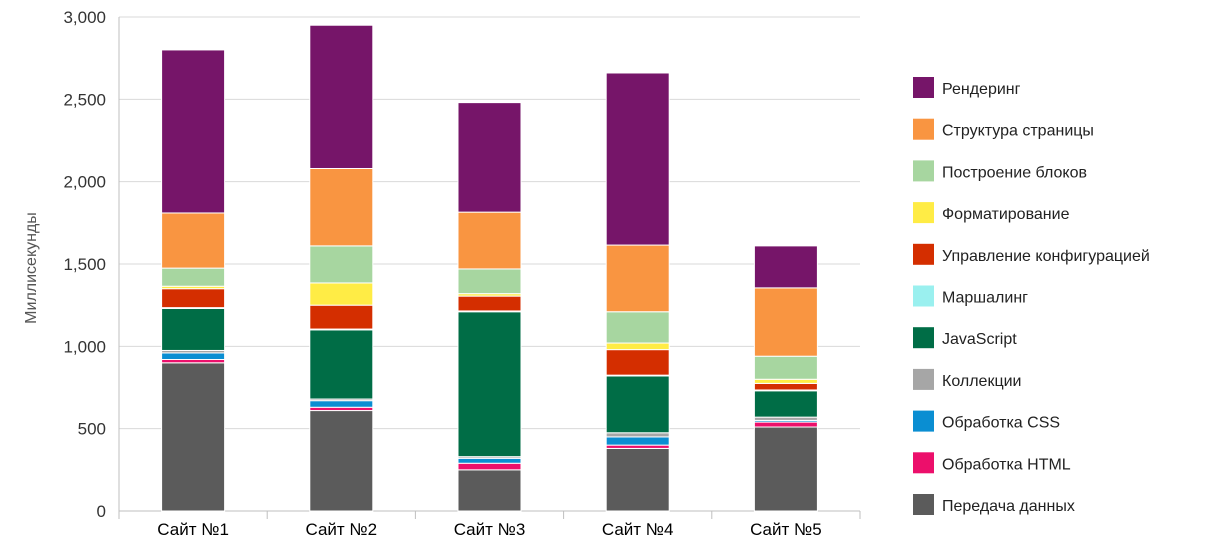 The height and width of the screenshot is (555, 1209). Describe the element at coordinates (84, 99) in the screenshot. I see `y-tick-label: 2,500` at that location.